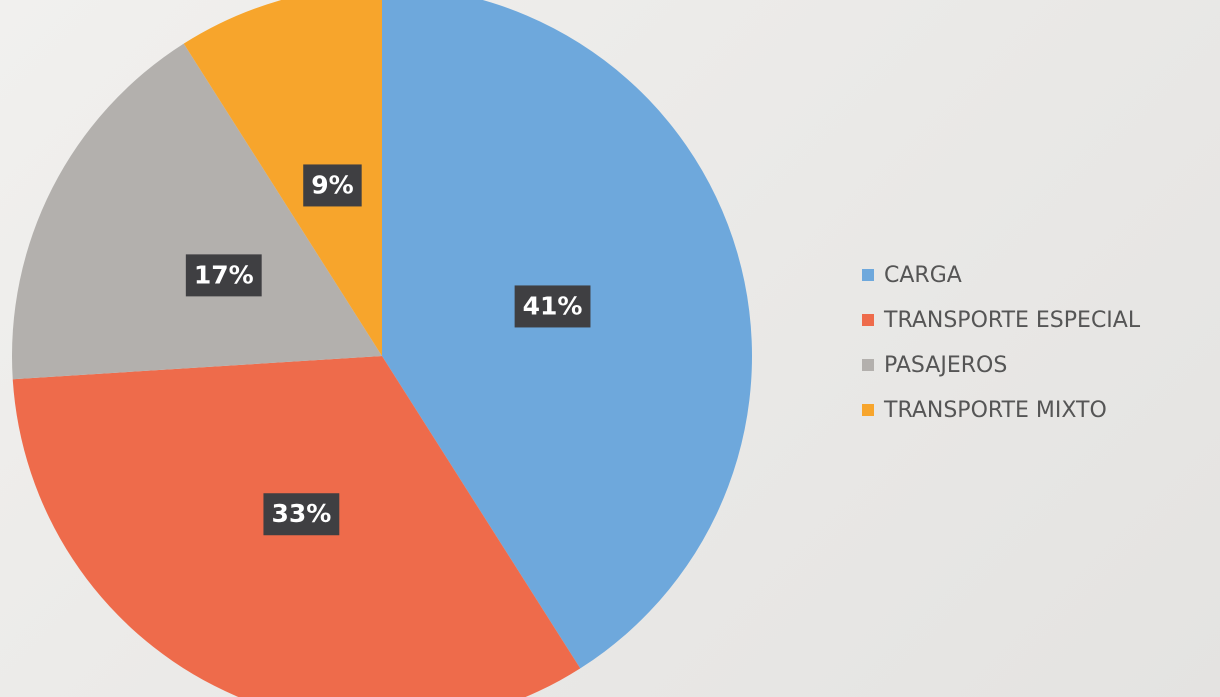  What do you see at coordinates (945, 365) in the screenshot?
I see `legend-label: PASAJEROS` at bounding box center [945, 365].